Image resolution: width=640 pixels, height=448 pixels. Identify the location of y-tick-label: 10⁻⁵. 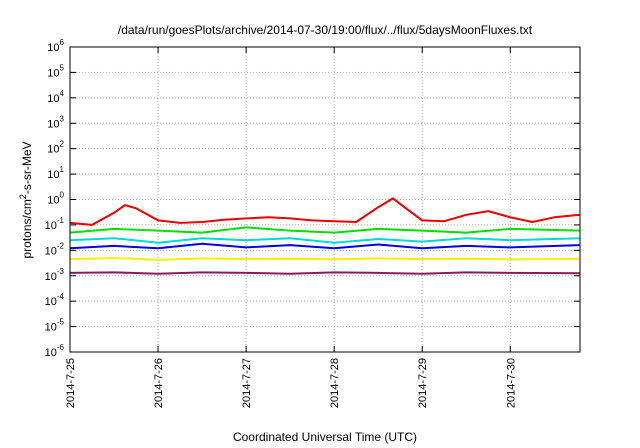
(55, 326).